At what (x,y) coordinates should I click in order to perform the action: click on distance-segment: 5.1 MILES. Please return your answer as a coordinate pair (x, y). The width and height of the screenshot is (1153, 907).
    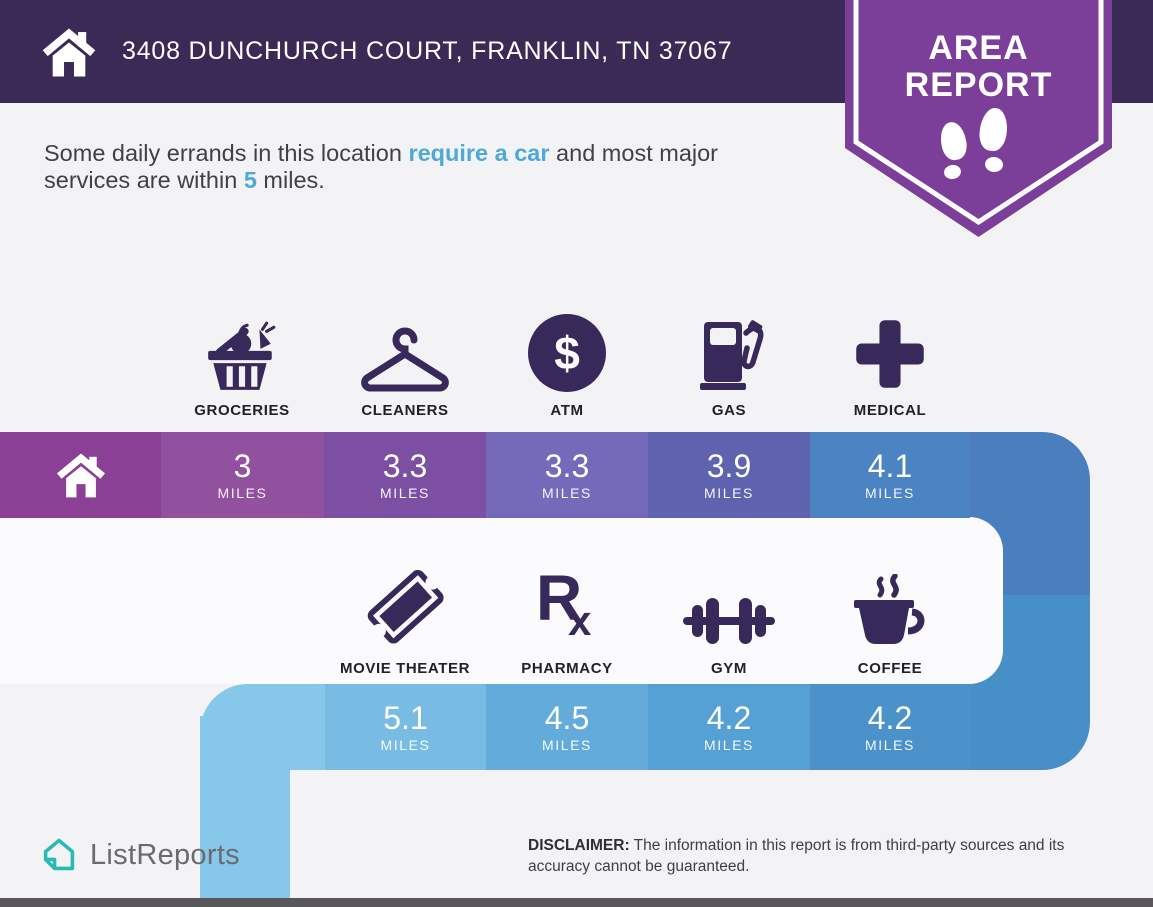
    Looking at the image, I should click on (405, 727).